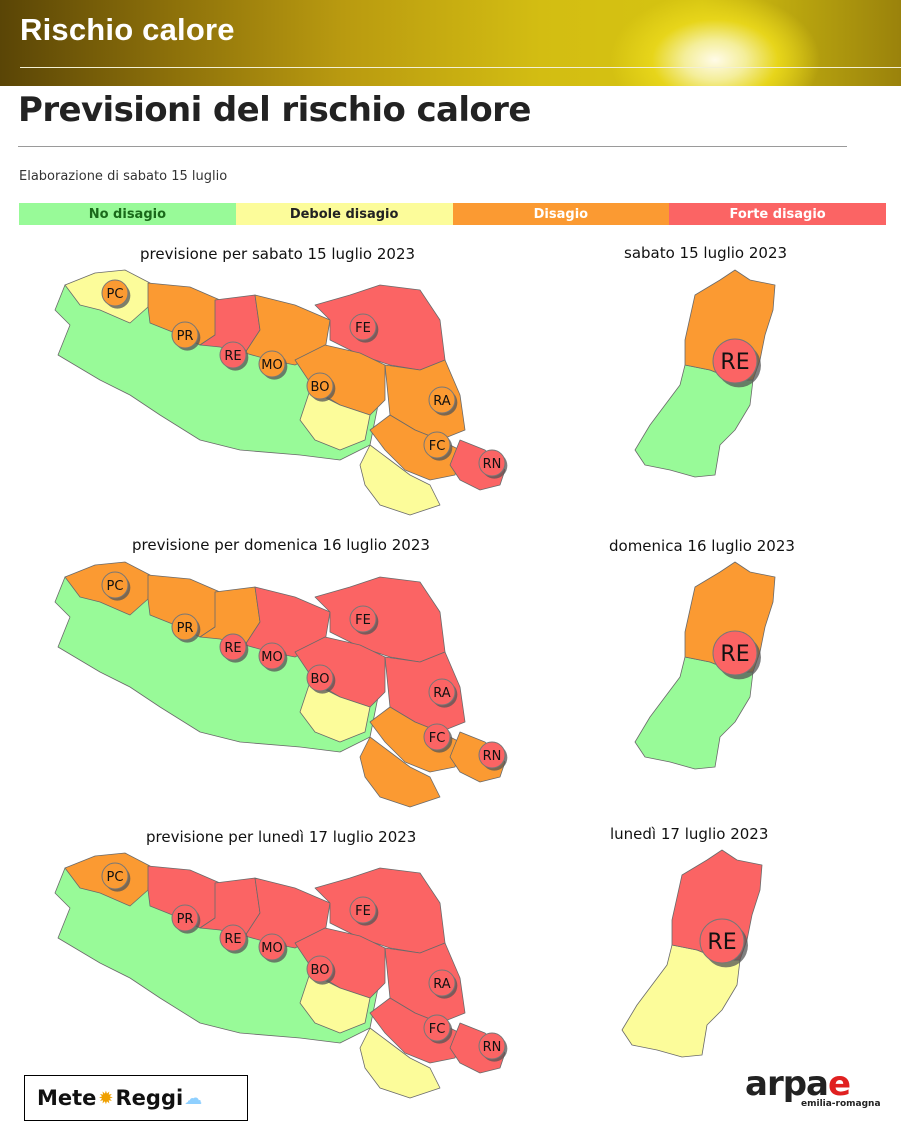  What do you see at coordinates (278, 254) in the screenshot?
I see `region-map-caption: previsione per sabato 15 luglio 2023` at bounding box center [278, 254].